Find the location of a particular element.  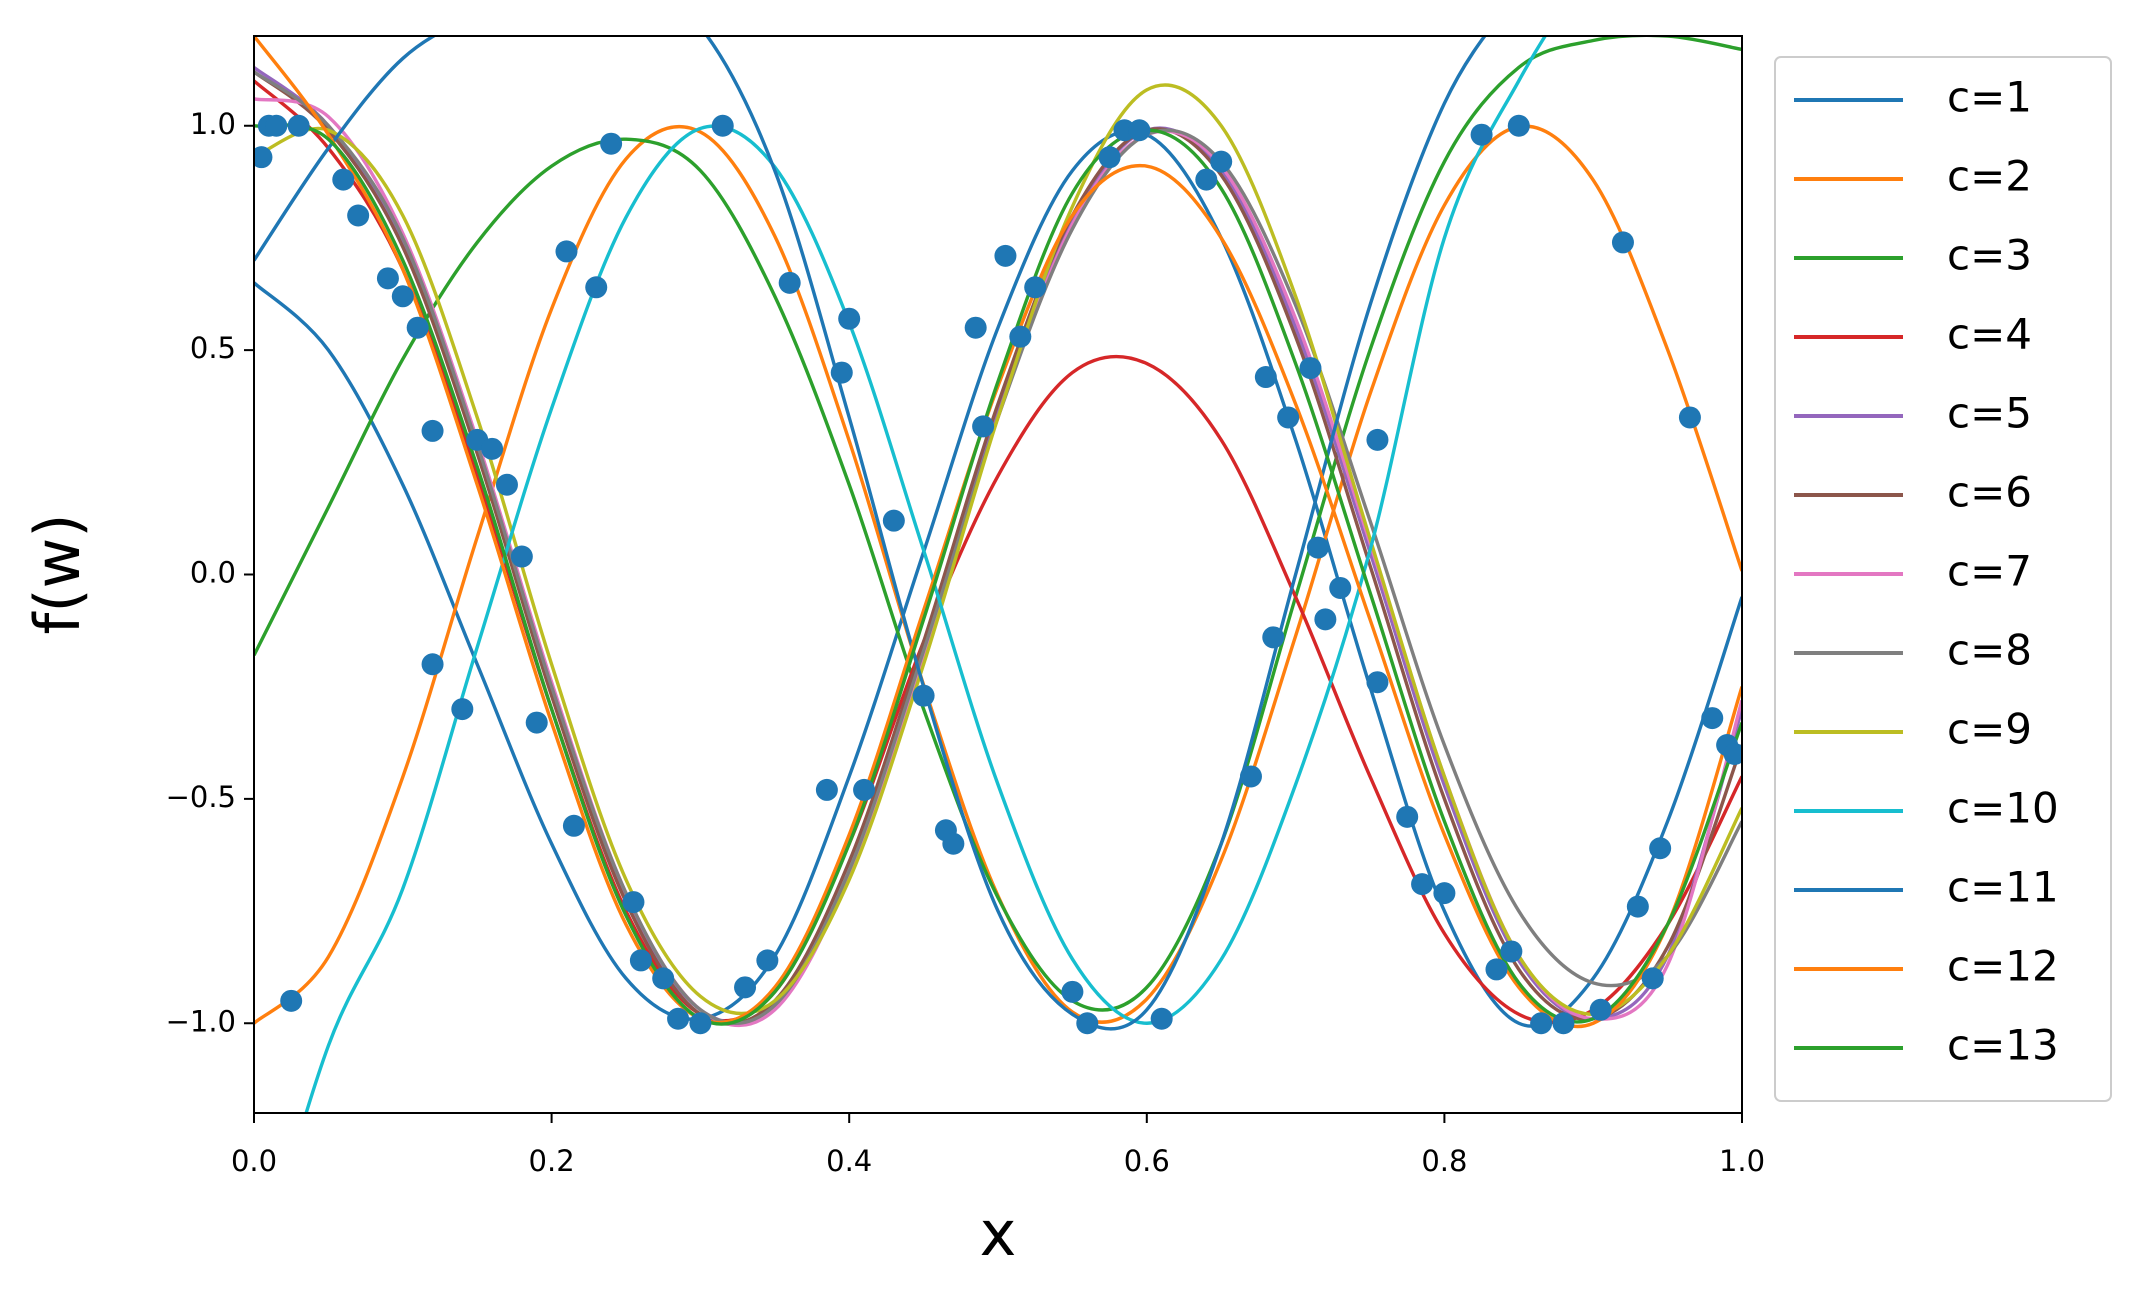

x-tick-label: 0.2 is located at coordinates (552, 1161).